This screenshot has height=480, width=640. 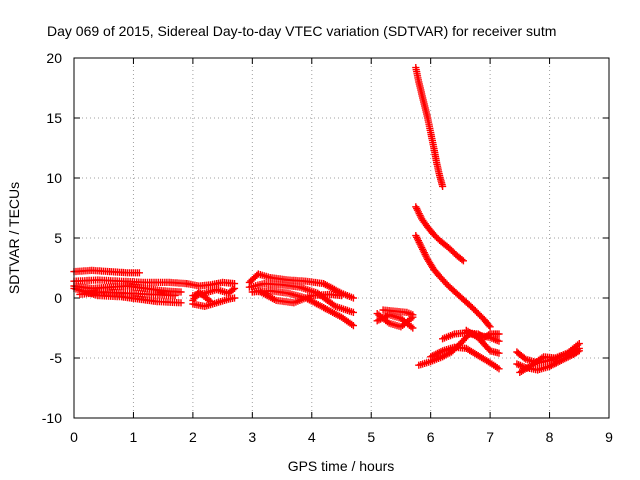 What do you see at coordinates (193, 437) in the screenshot?
I see `x-tick-label: 2` at bounding box center [193, 437].